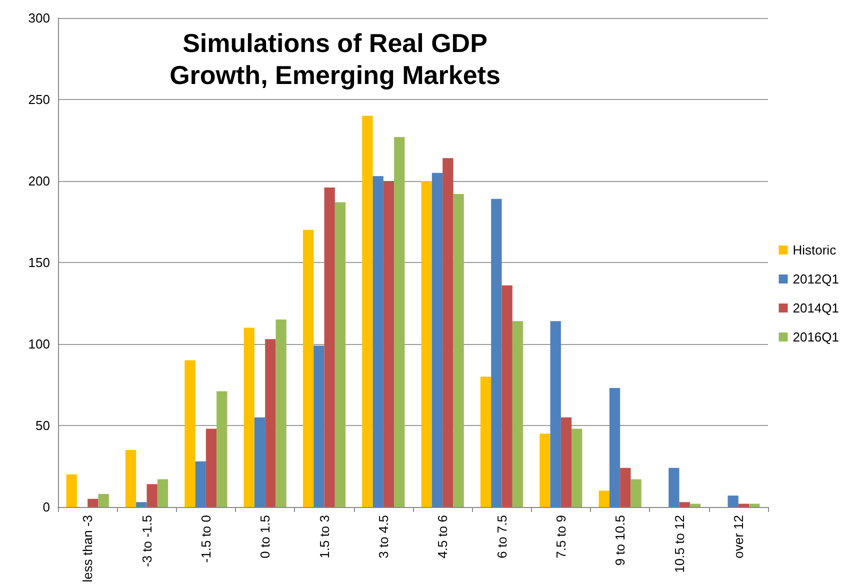 This screenshot has width=854, height=587. I want to click on y-tick-label: 200, so click(39, 181).